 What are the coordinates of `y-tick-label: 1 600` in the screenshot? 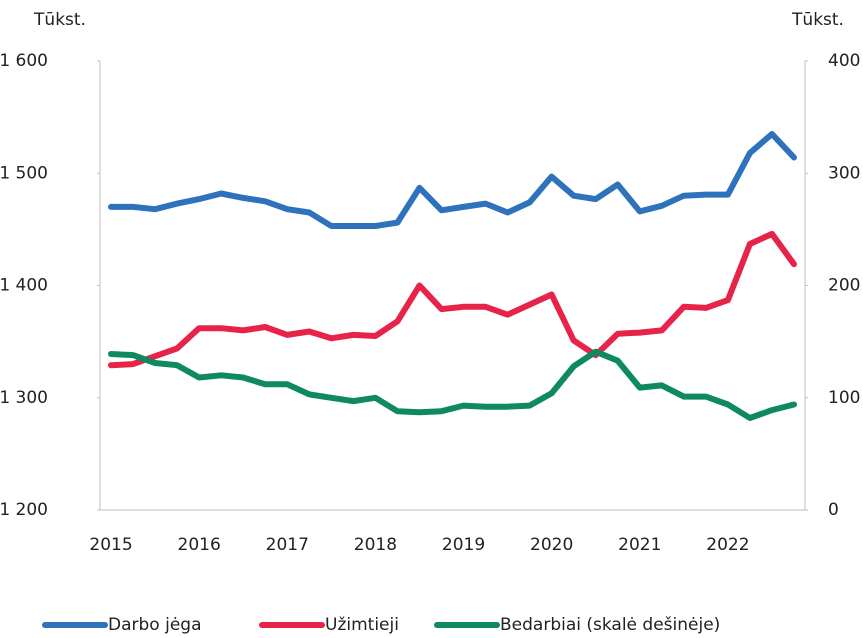 It's located at (24, 61).